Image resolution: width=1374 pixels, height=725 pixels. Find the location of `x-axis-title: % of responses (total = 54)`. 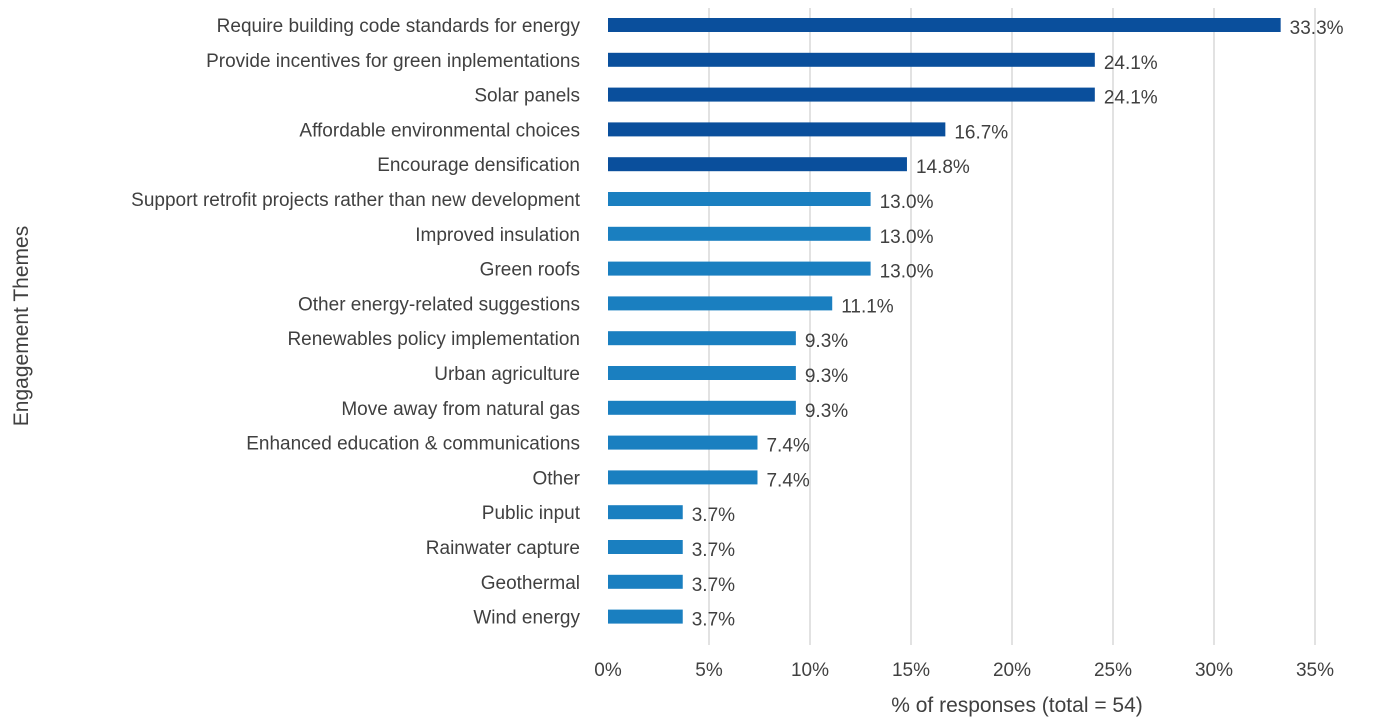

x-axis-title: % of responses (total = 54) is located at coordinates (1017, 705).